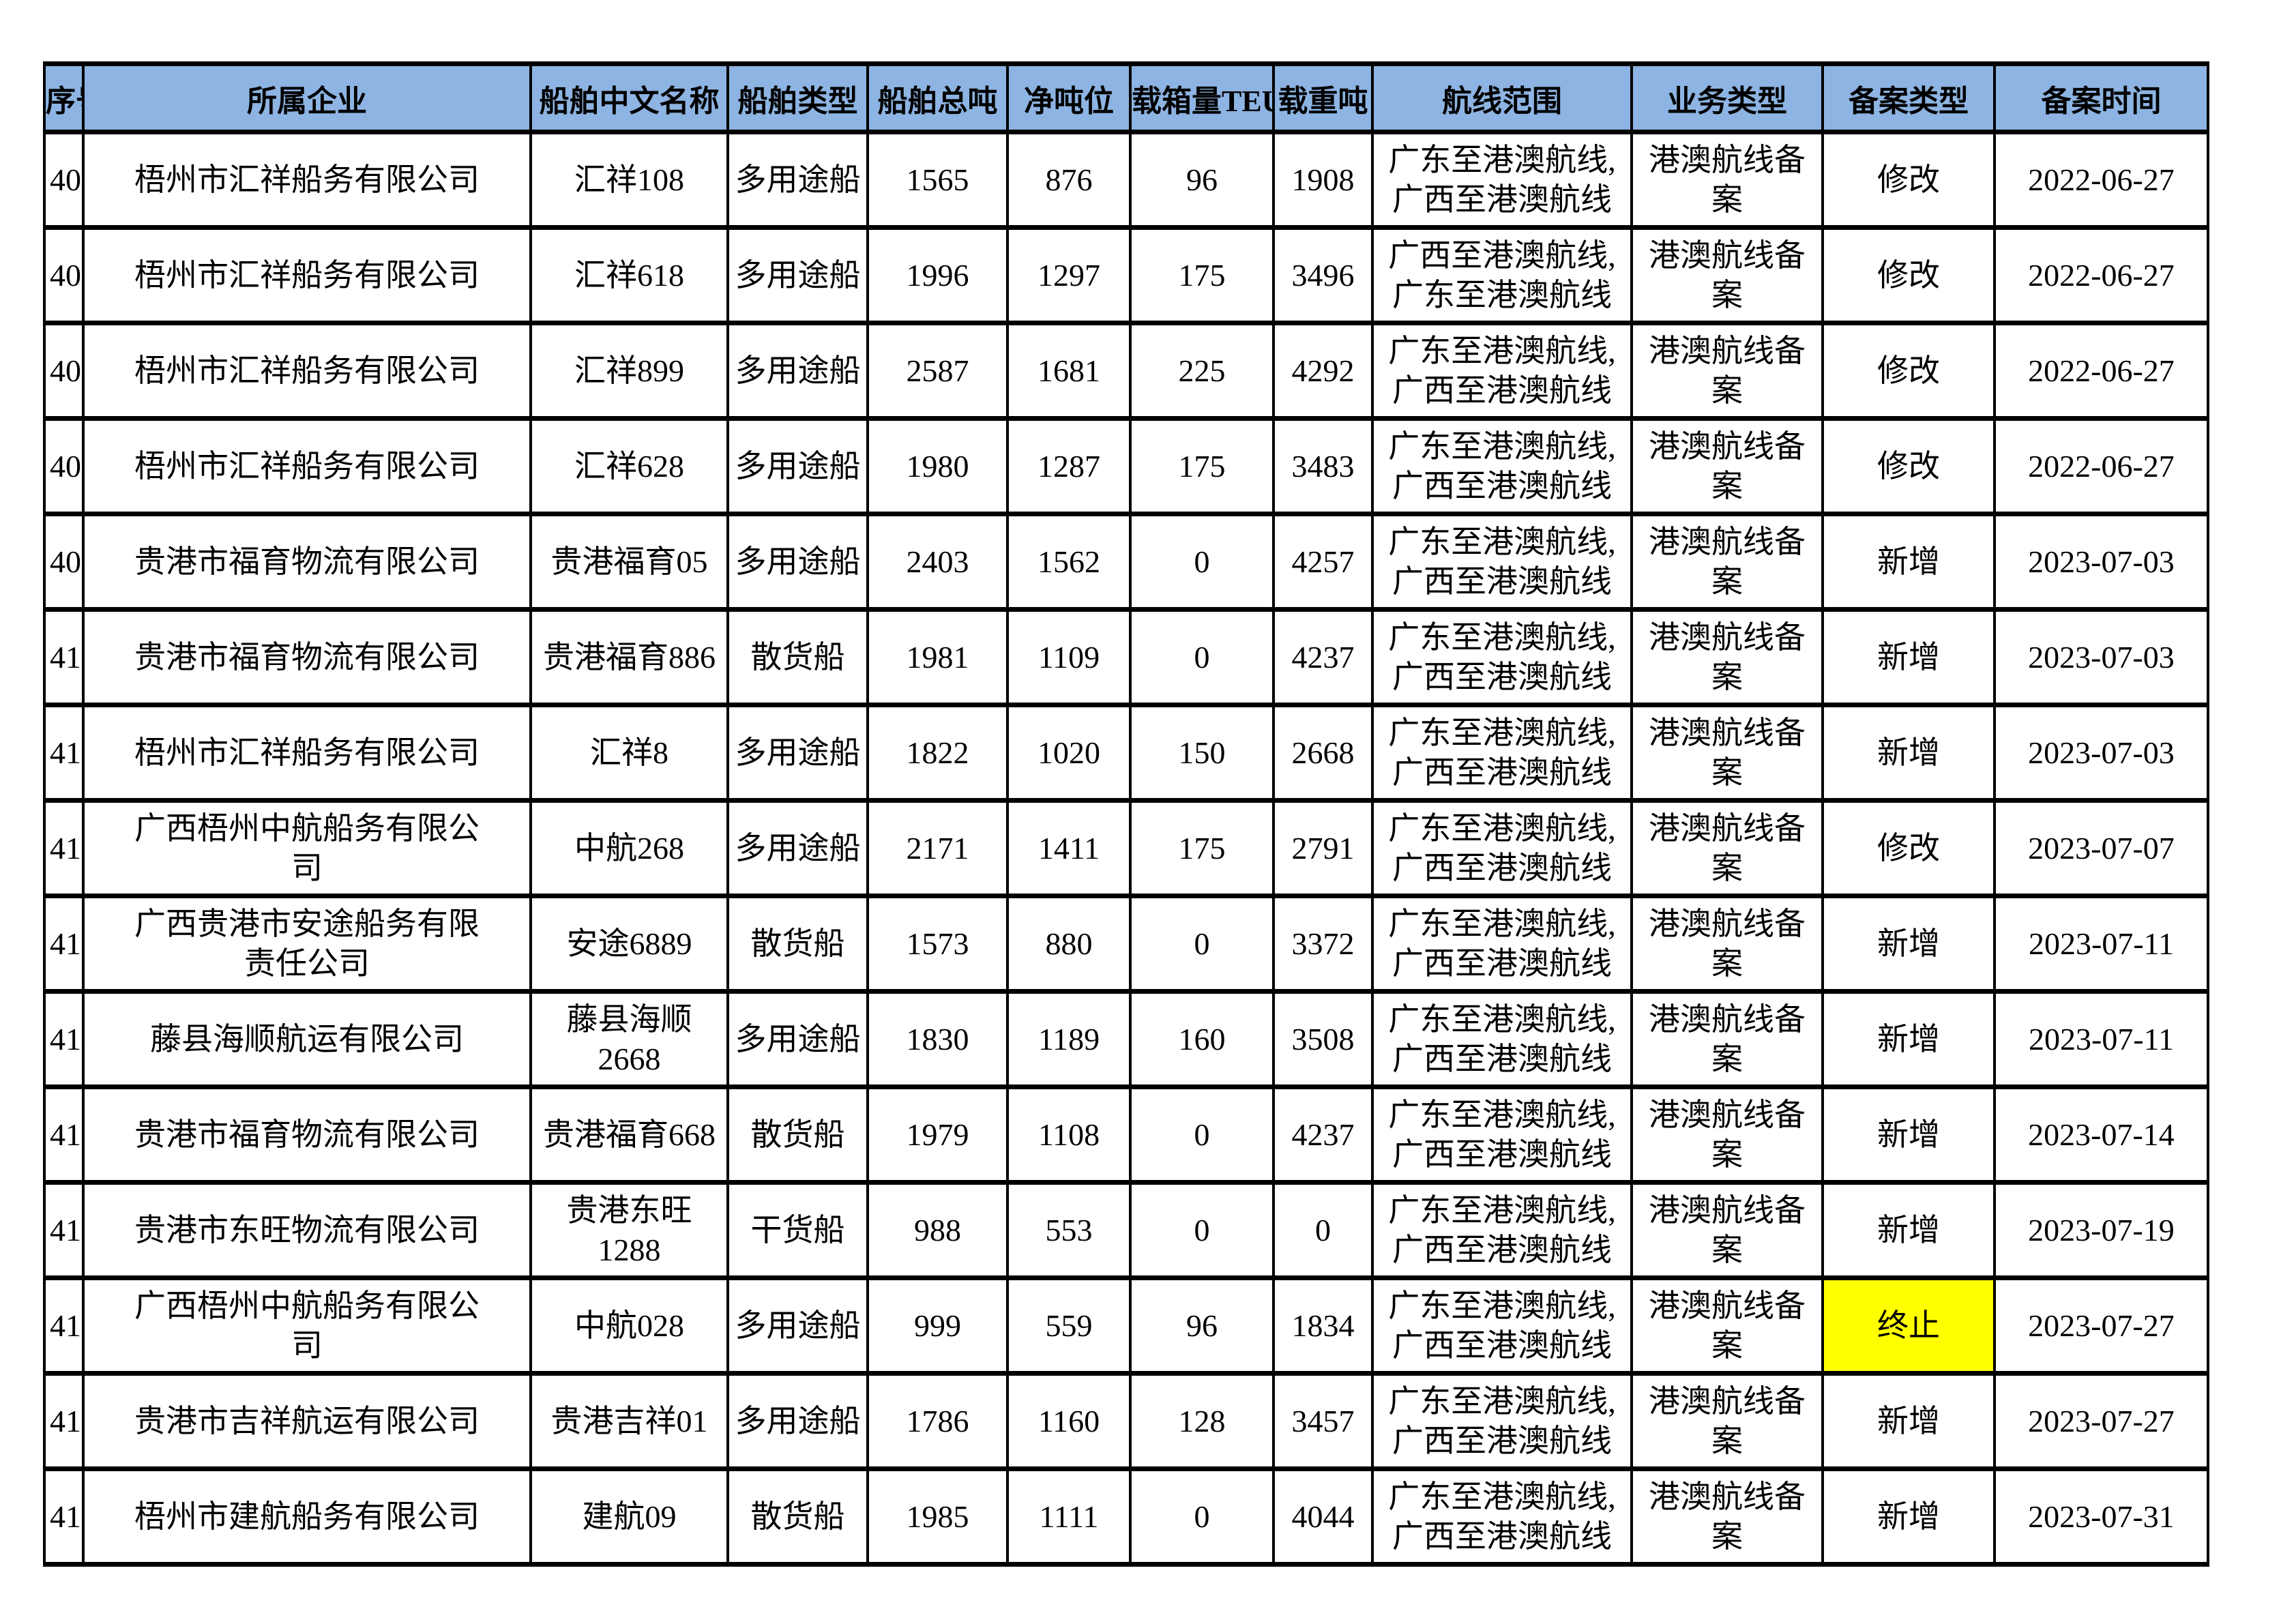 This screenshot has width=2296, height=1624. What do you see at coordinates (629, 1134) in the screenshot?
I see `cell-ship-name: 贵港福育668` at bounding box center [629, 1134].